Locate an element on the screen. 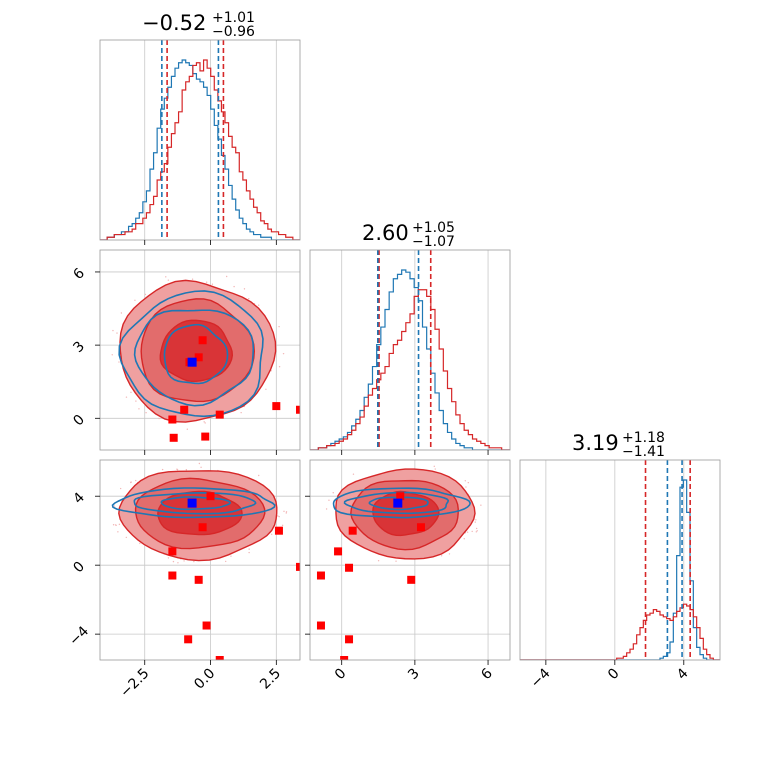 Image resolution: width=760 pixels, height=760 pixels. x-tick-label: −2.5 is located at coordinates (134, 683).